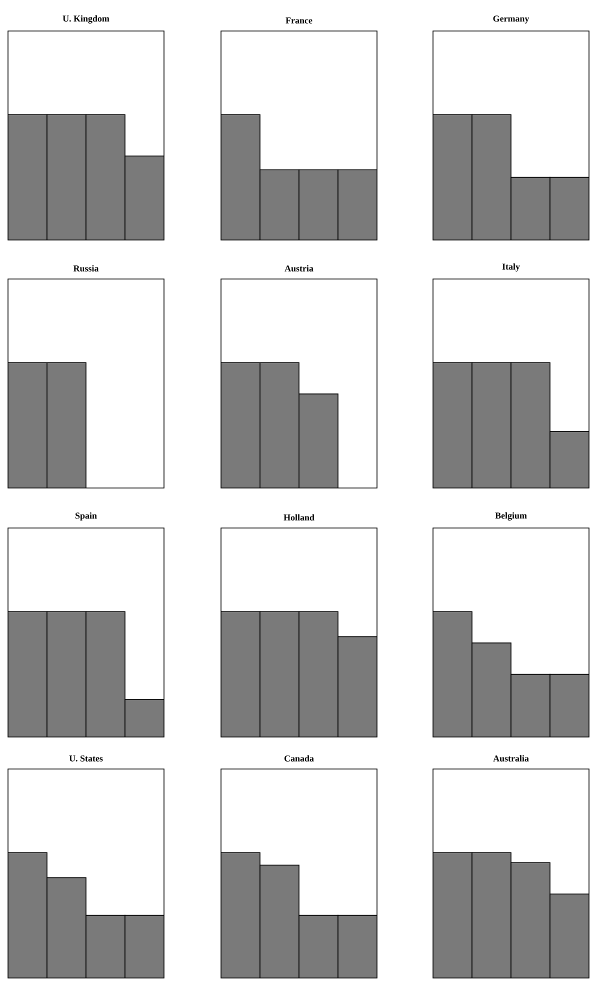 The image size is (597, 983). I want to click on chart-title: Russia, so click(86, 268).